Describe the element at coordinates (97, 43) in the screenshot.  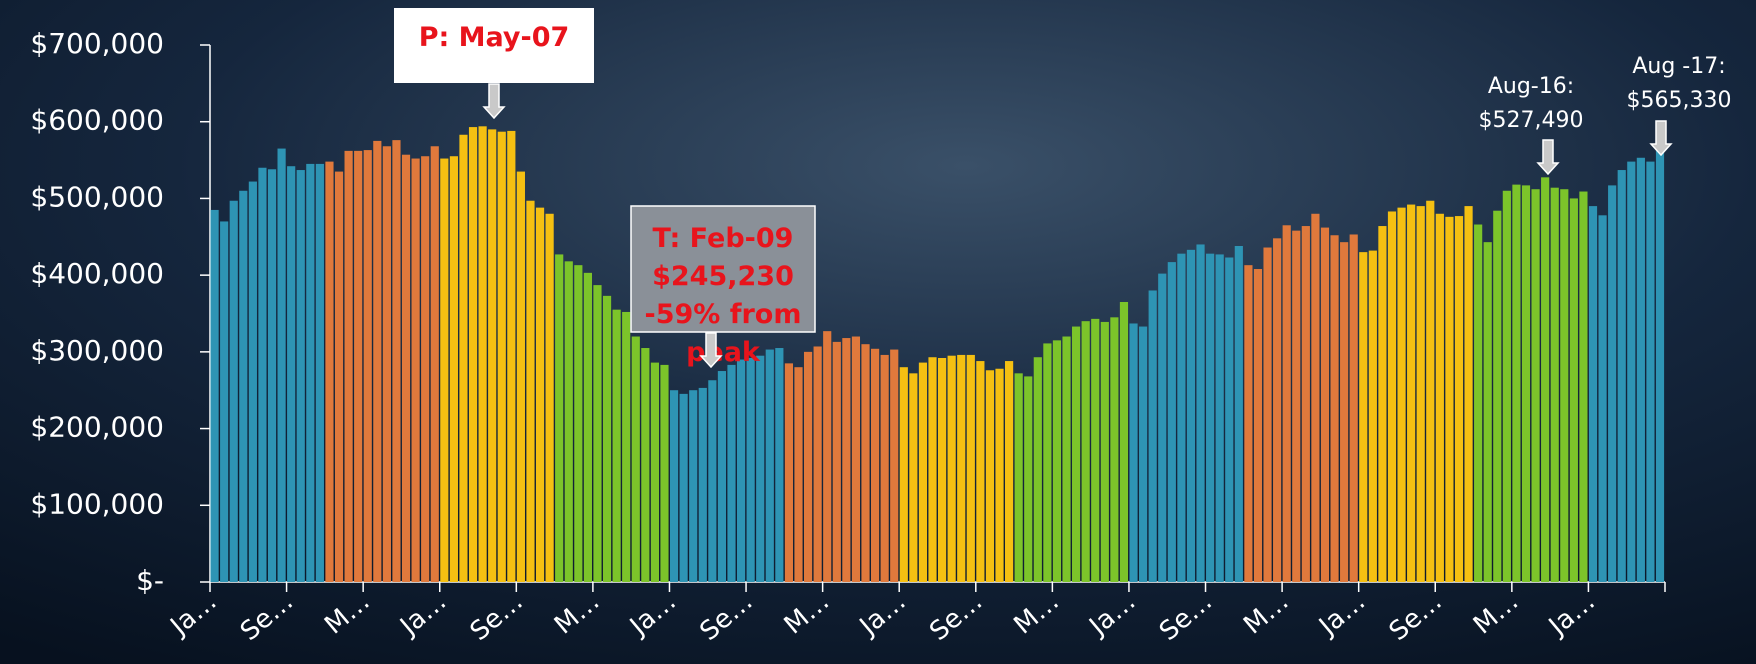
I see `y-tick-label: $700,000` at that location.